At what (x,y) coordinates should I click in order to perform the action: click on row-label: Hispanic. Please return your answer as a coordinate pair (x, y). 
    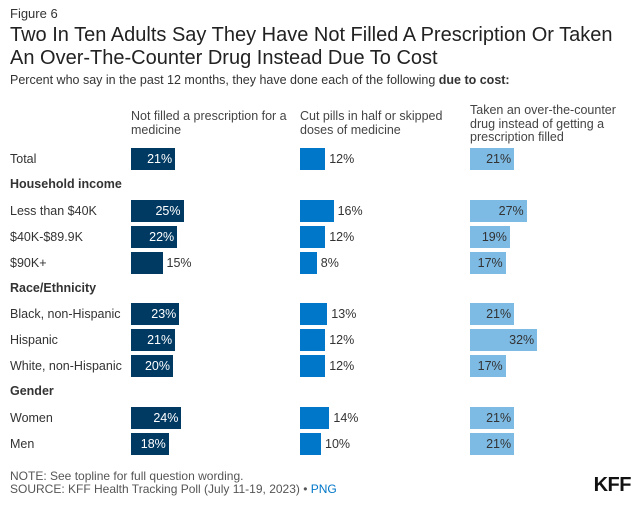
    Looking at the image, I should click on (34, 340).